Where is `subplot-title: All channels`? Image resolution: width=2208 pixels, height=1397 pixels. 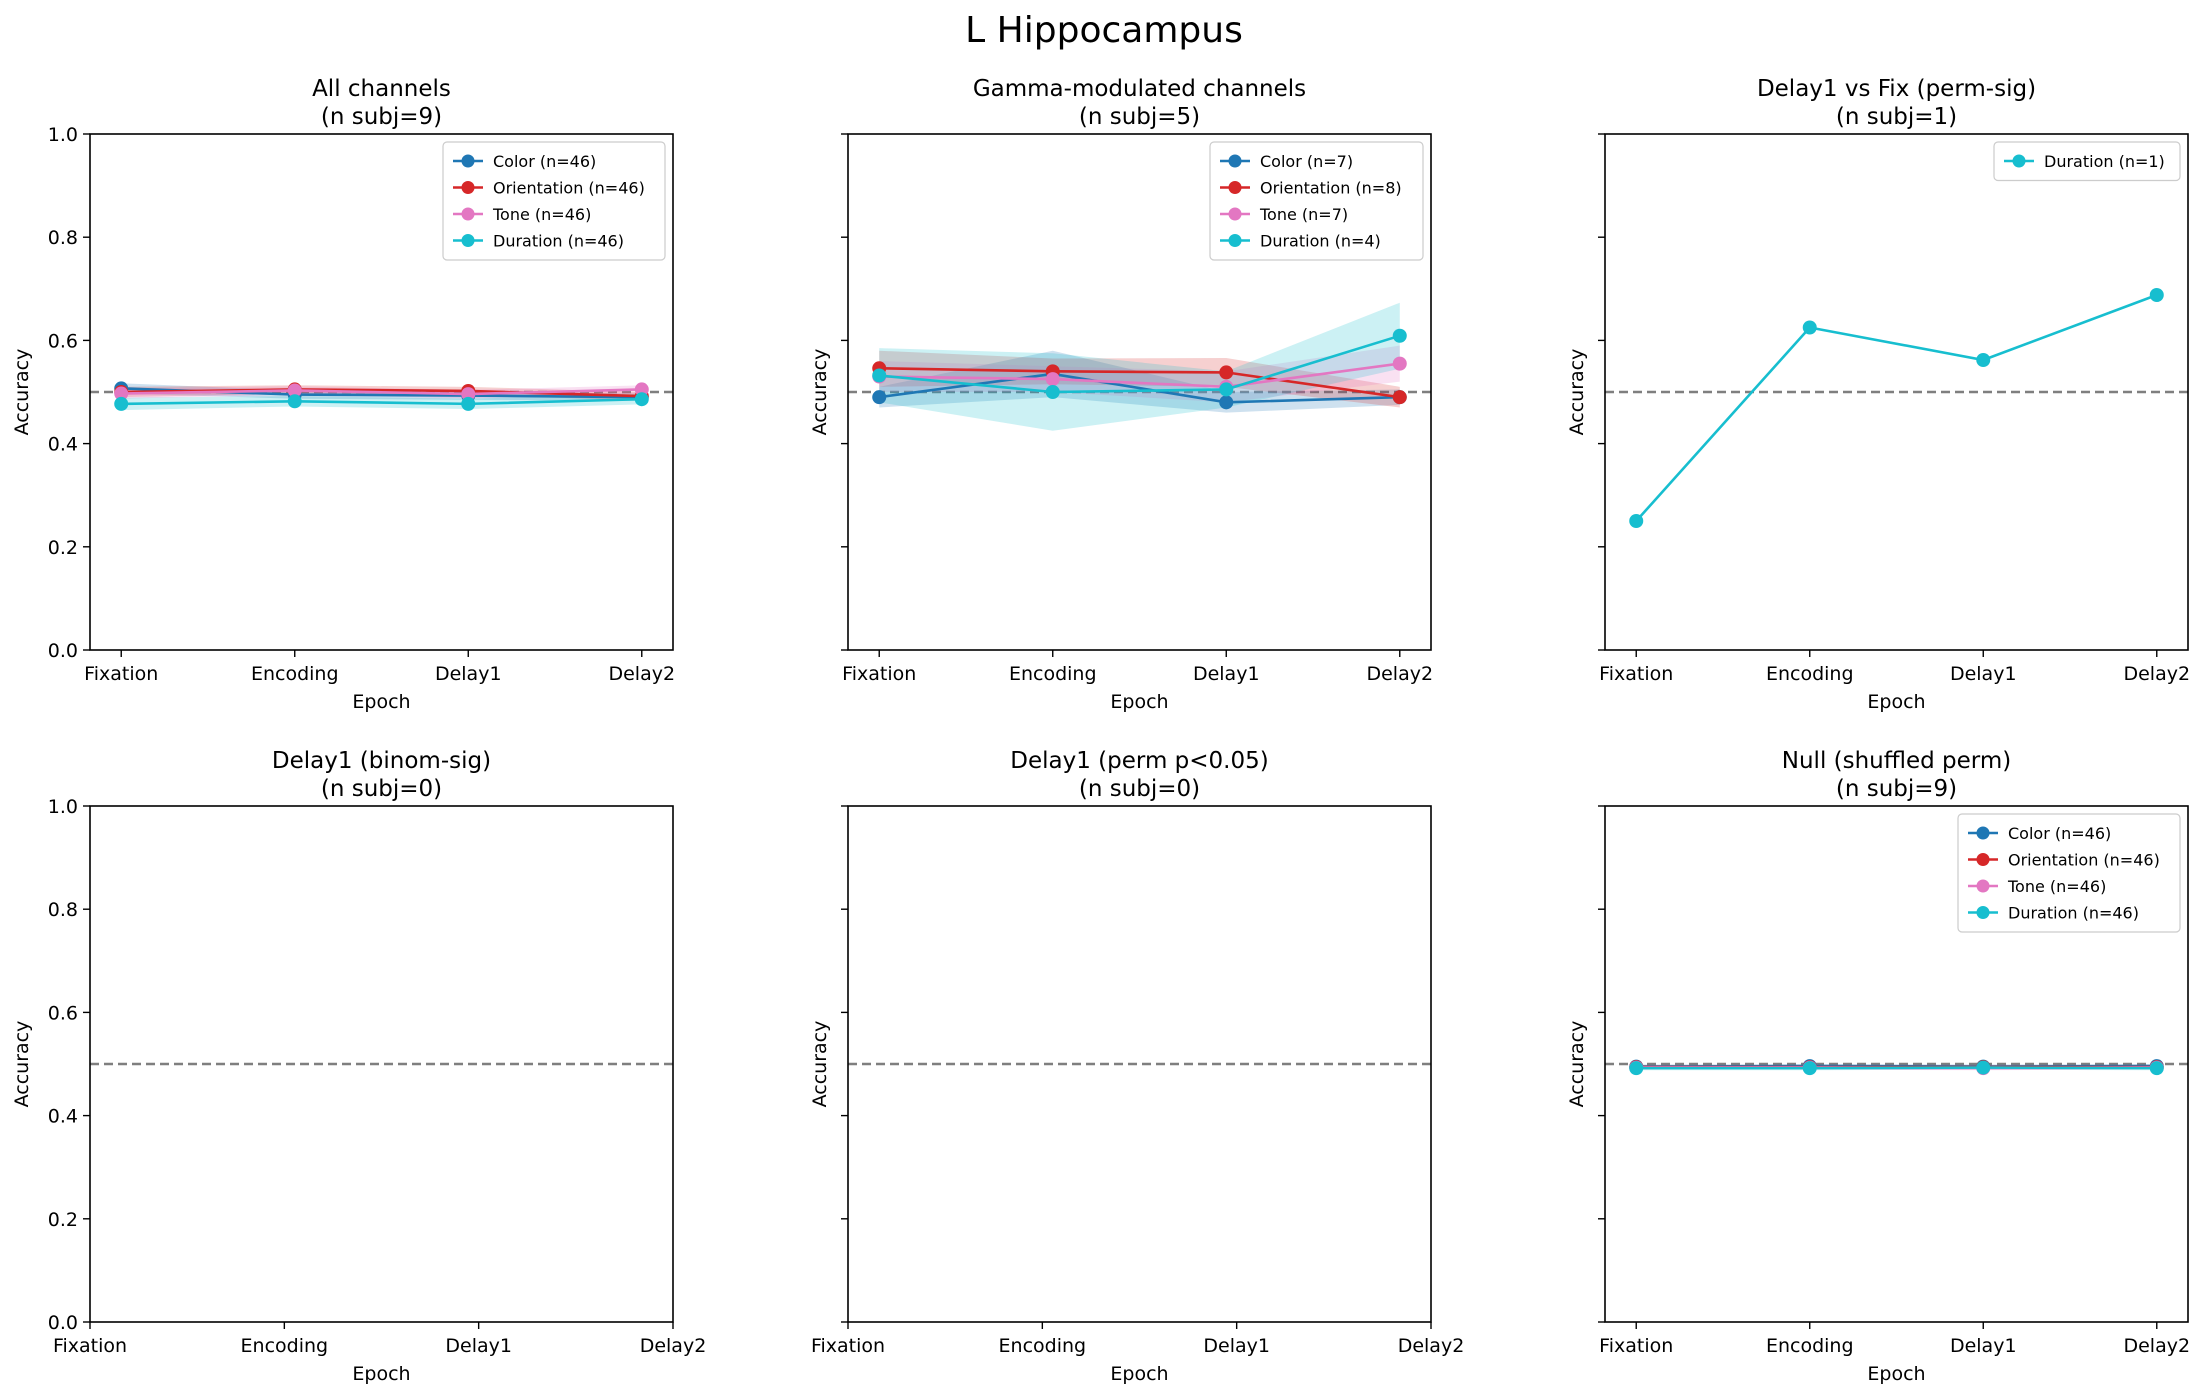
subplot-title: All channels is located at coordinates (381, 89).